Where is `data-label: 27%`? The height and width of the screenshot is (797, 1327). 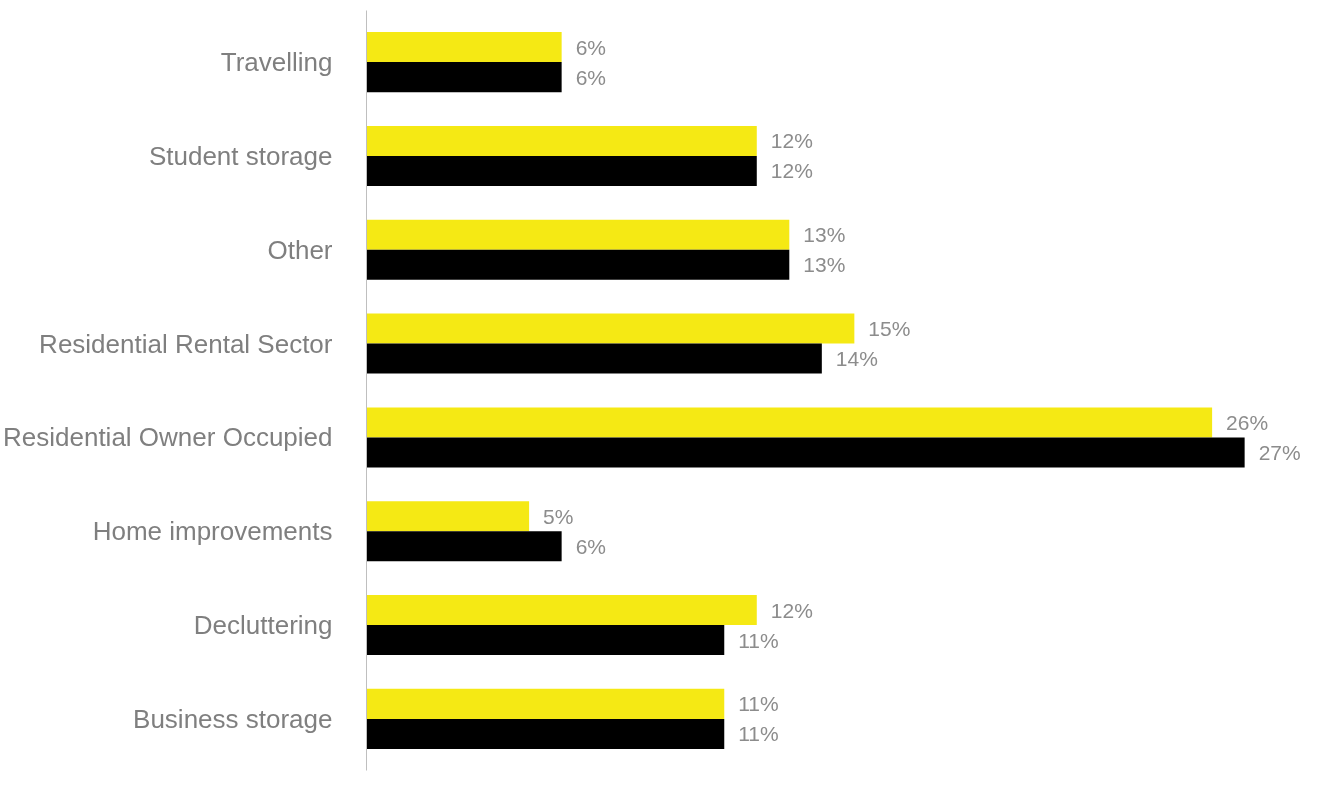
data-label: 27% is located at coordinates (1279, 452).